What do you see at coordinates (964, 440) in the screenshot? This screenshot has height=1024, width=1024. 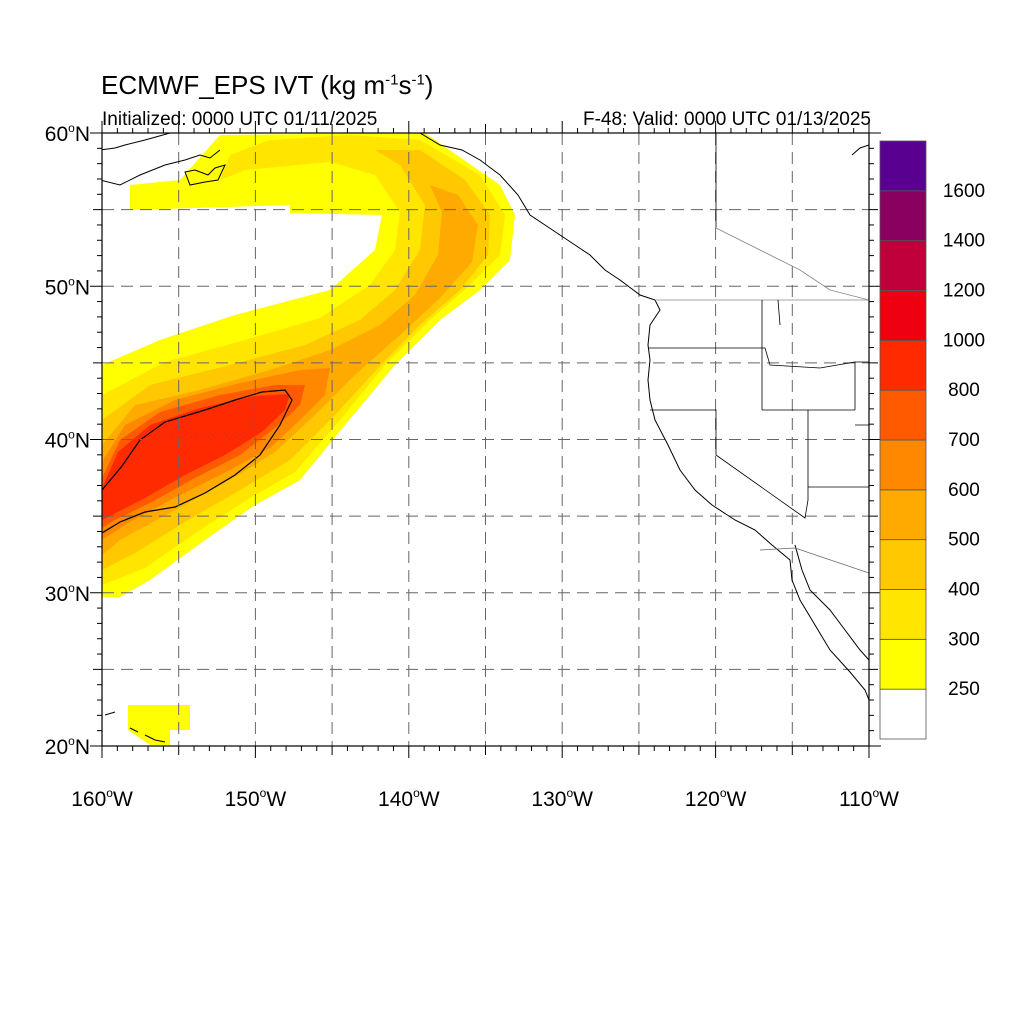 I see `colorbar-label: 700` at bounding box center [964, 440].